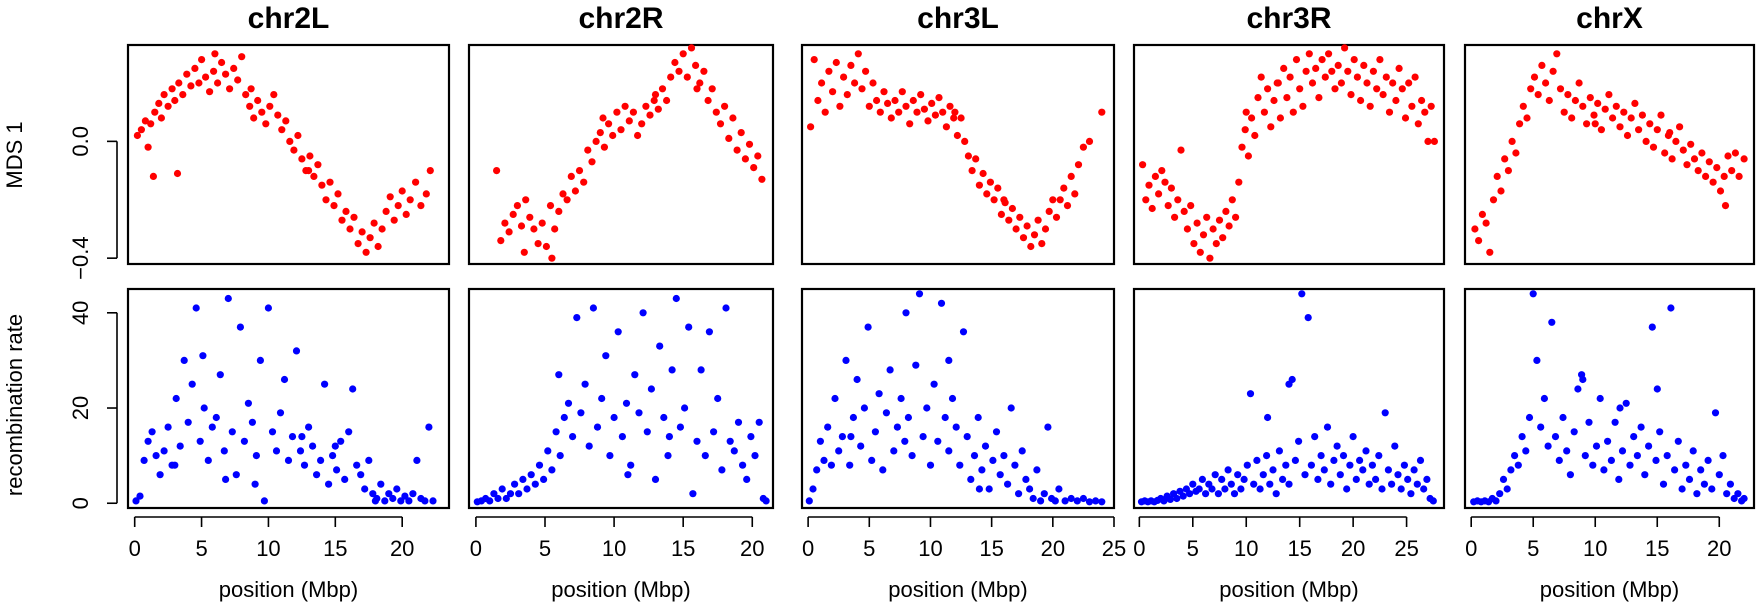 This screenshot has width=1757, height=608. What do you see at coordinates (80, 313) in the screenshot?
I see `rate-y-tick-label: 40` at bounding box center [80, 313].